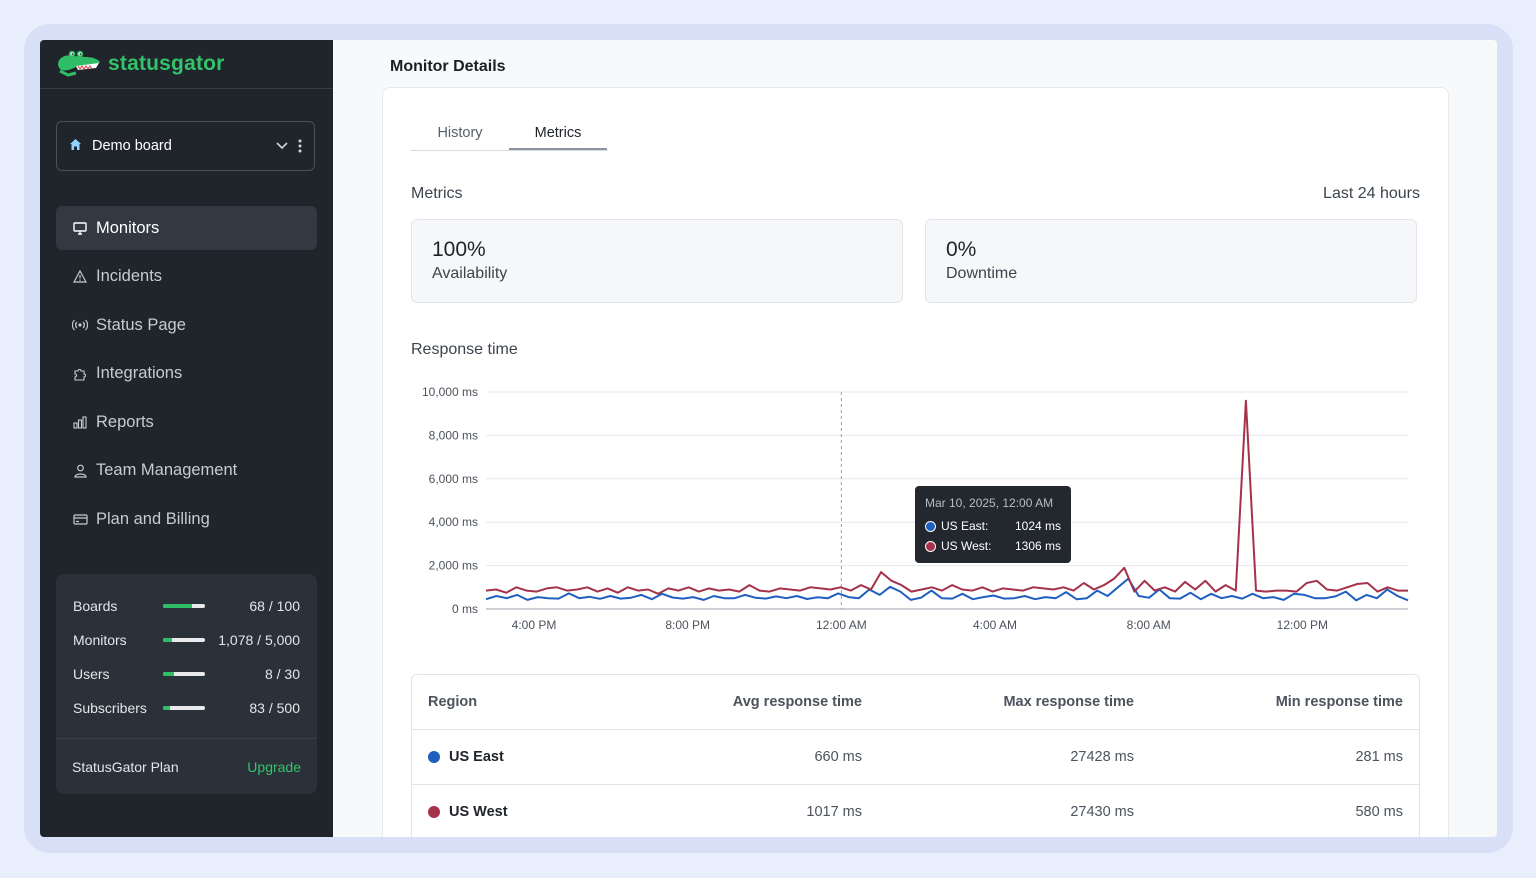  What do you see at coordinates (1171, 261) in the screenshot?
I see `downtime-card: 0% Downtime` at bounding box center [1171, 261].